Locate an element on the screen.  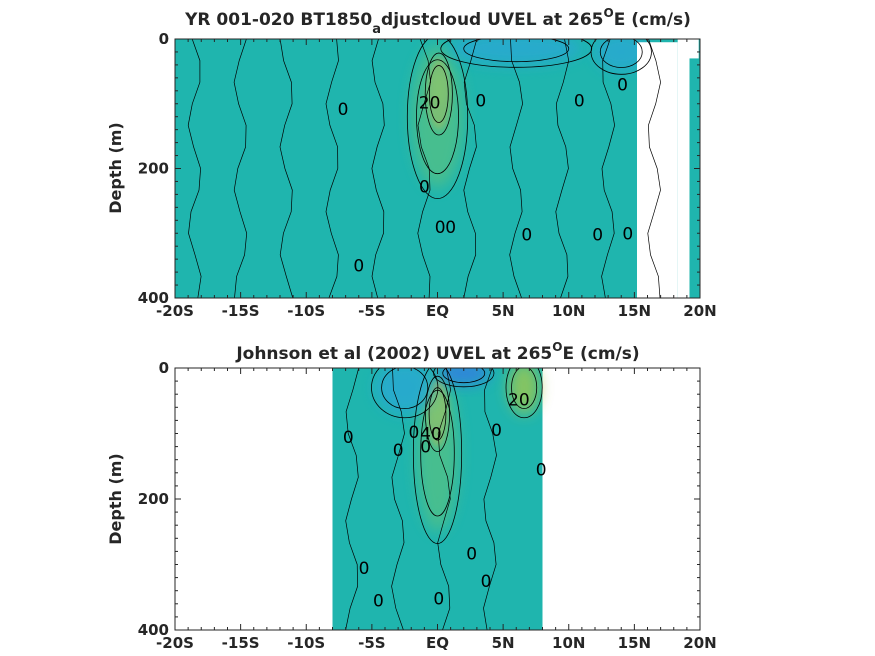
contour-label: 40 is located at coordinates (431, 435).